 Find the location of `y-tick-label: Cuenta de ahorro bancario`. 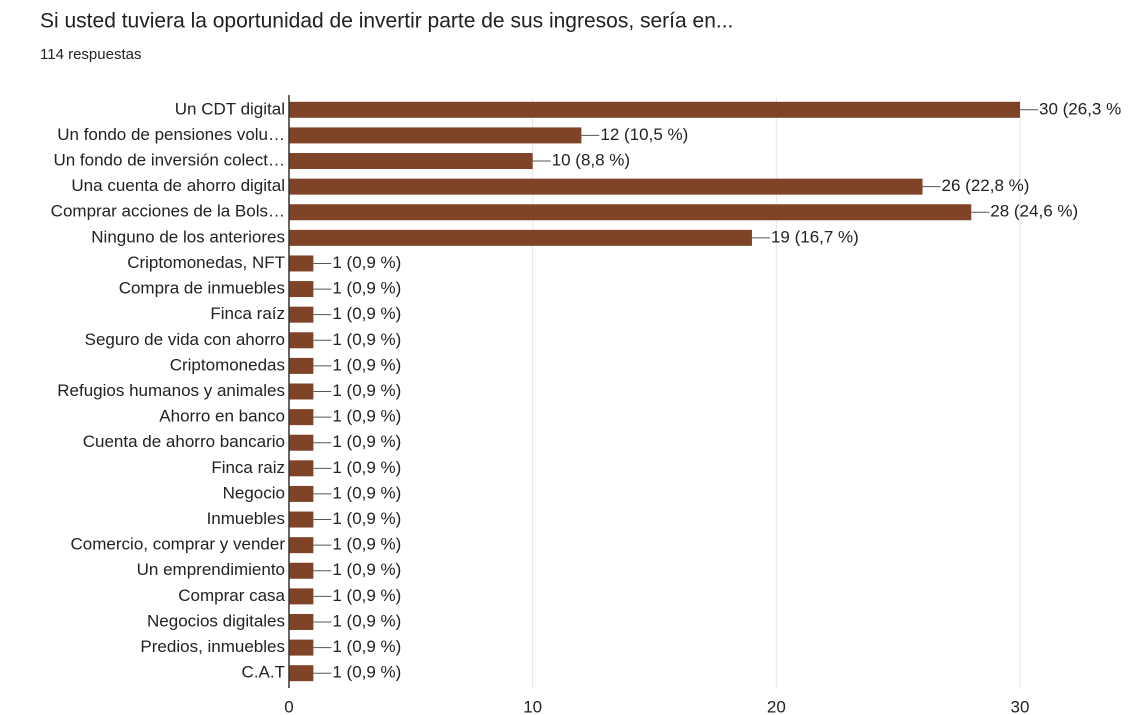

y-tick-label: Cuenta de ahorro bancario is located at coordinates (184, 441).